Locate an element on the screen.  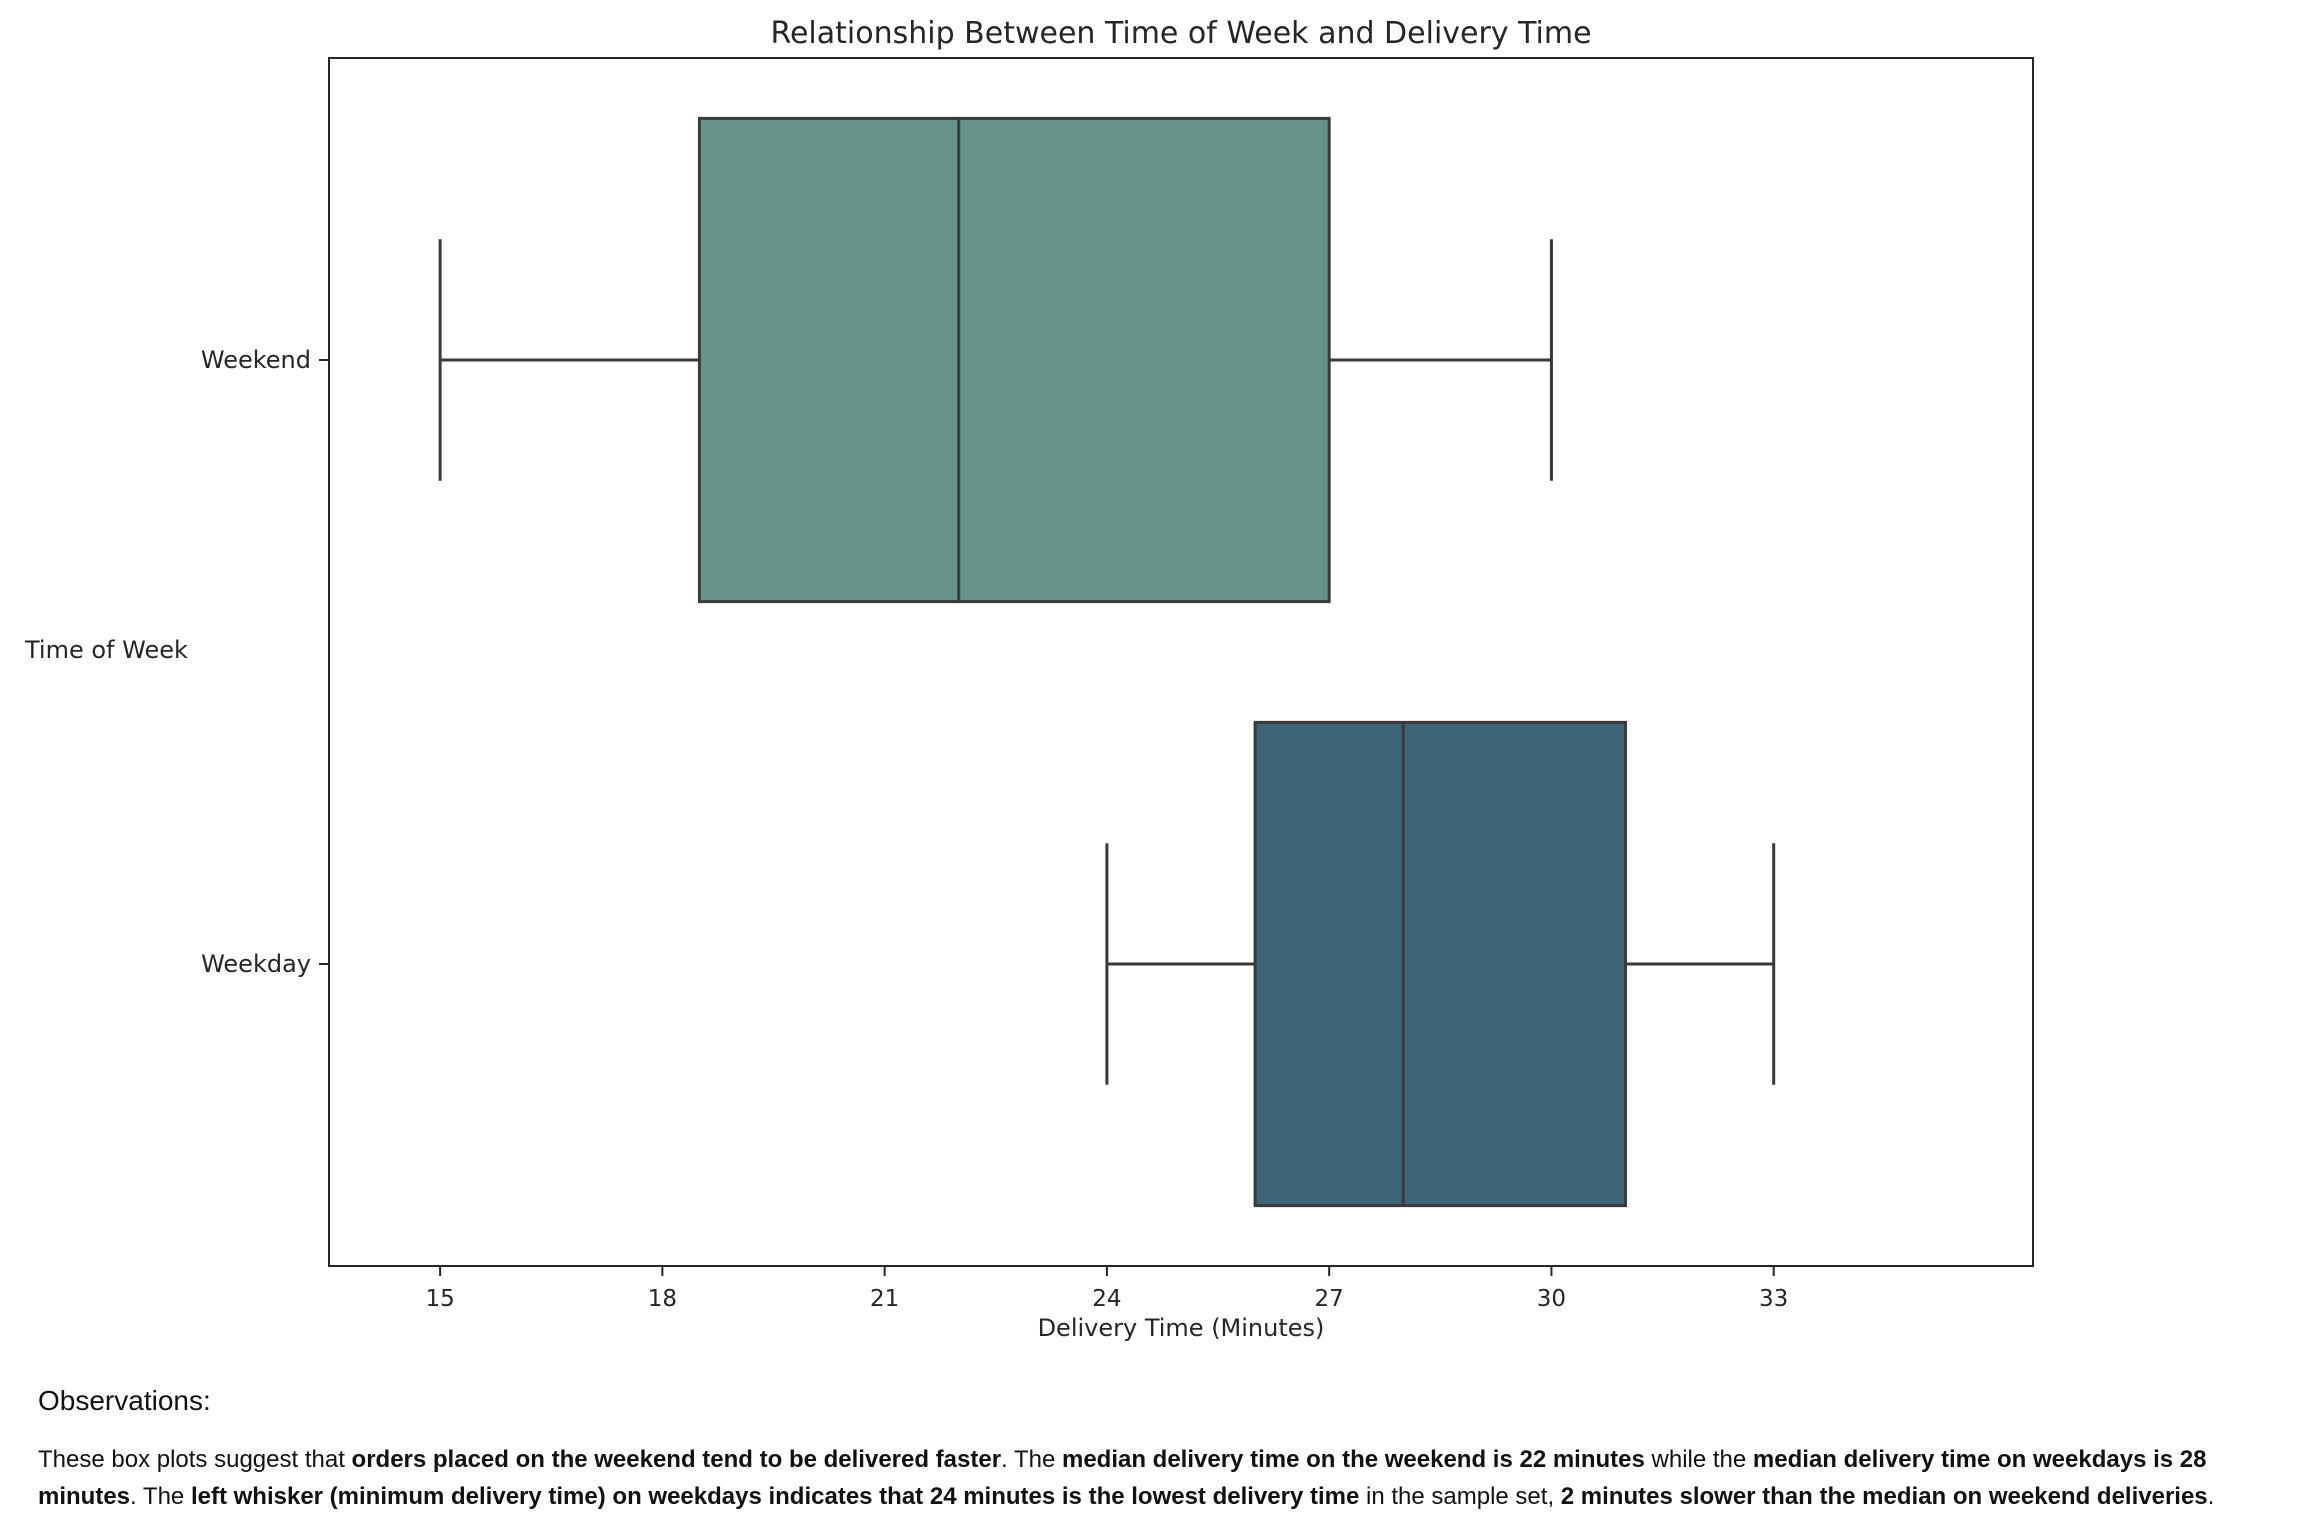
observation-text-segment: in the sample set, is located at coordinates (1460, 1496).